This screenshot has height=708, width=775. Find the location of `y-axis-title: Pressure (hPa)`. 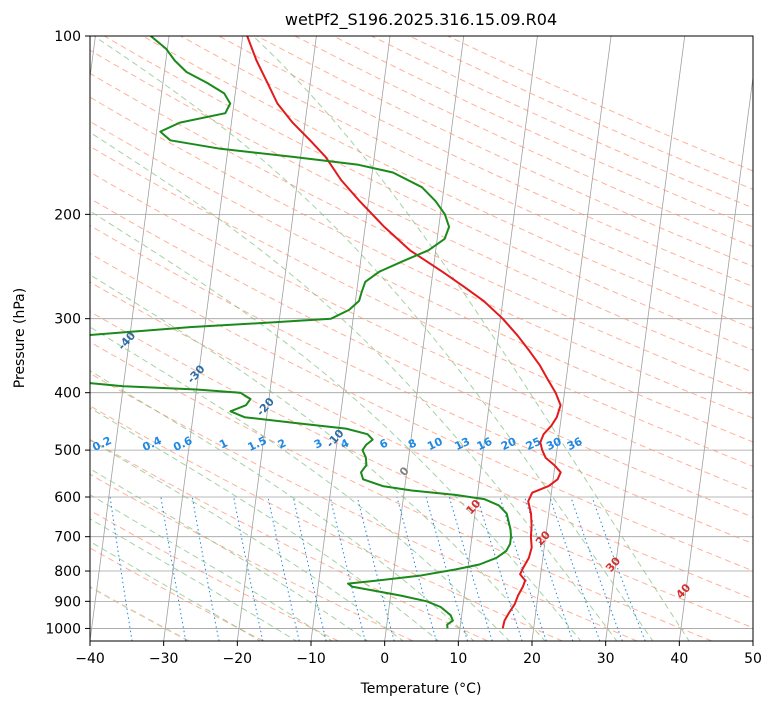

y-axis-title: Pressure (hPa) is located at coordinates (20, 338).